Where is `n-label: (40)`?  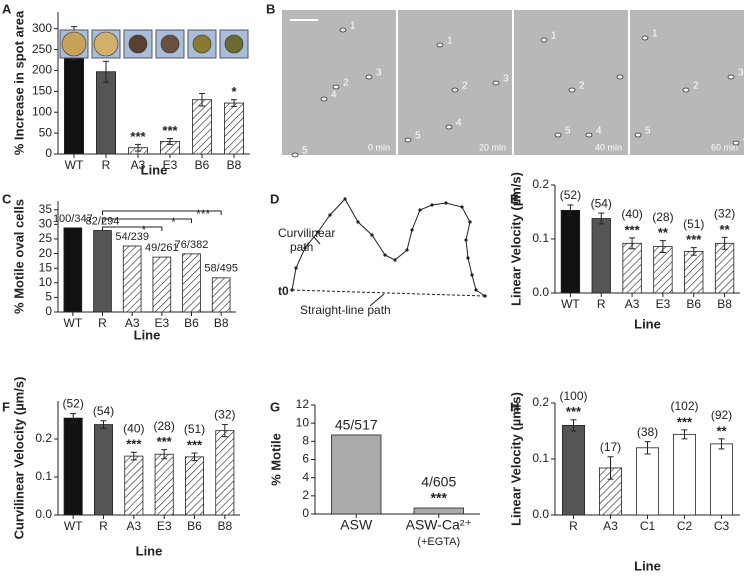 n-label: (40) is located at coordinates (631, 214).